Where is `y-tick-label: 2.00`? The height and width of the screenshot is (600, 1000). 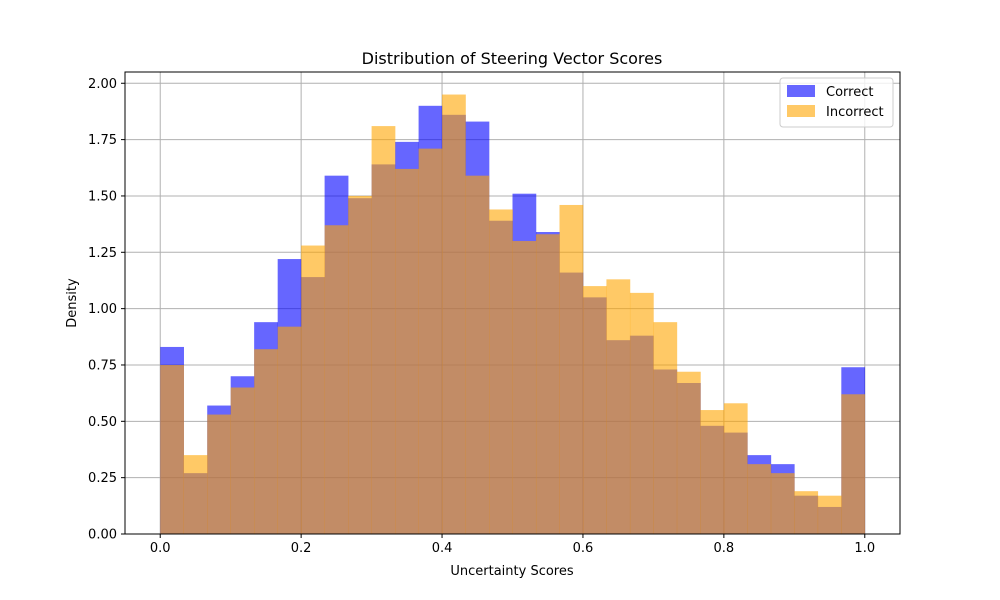 y-tick-label: 2.00 is located at coordinates (102, 84).